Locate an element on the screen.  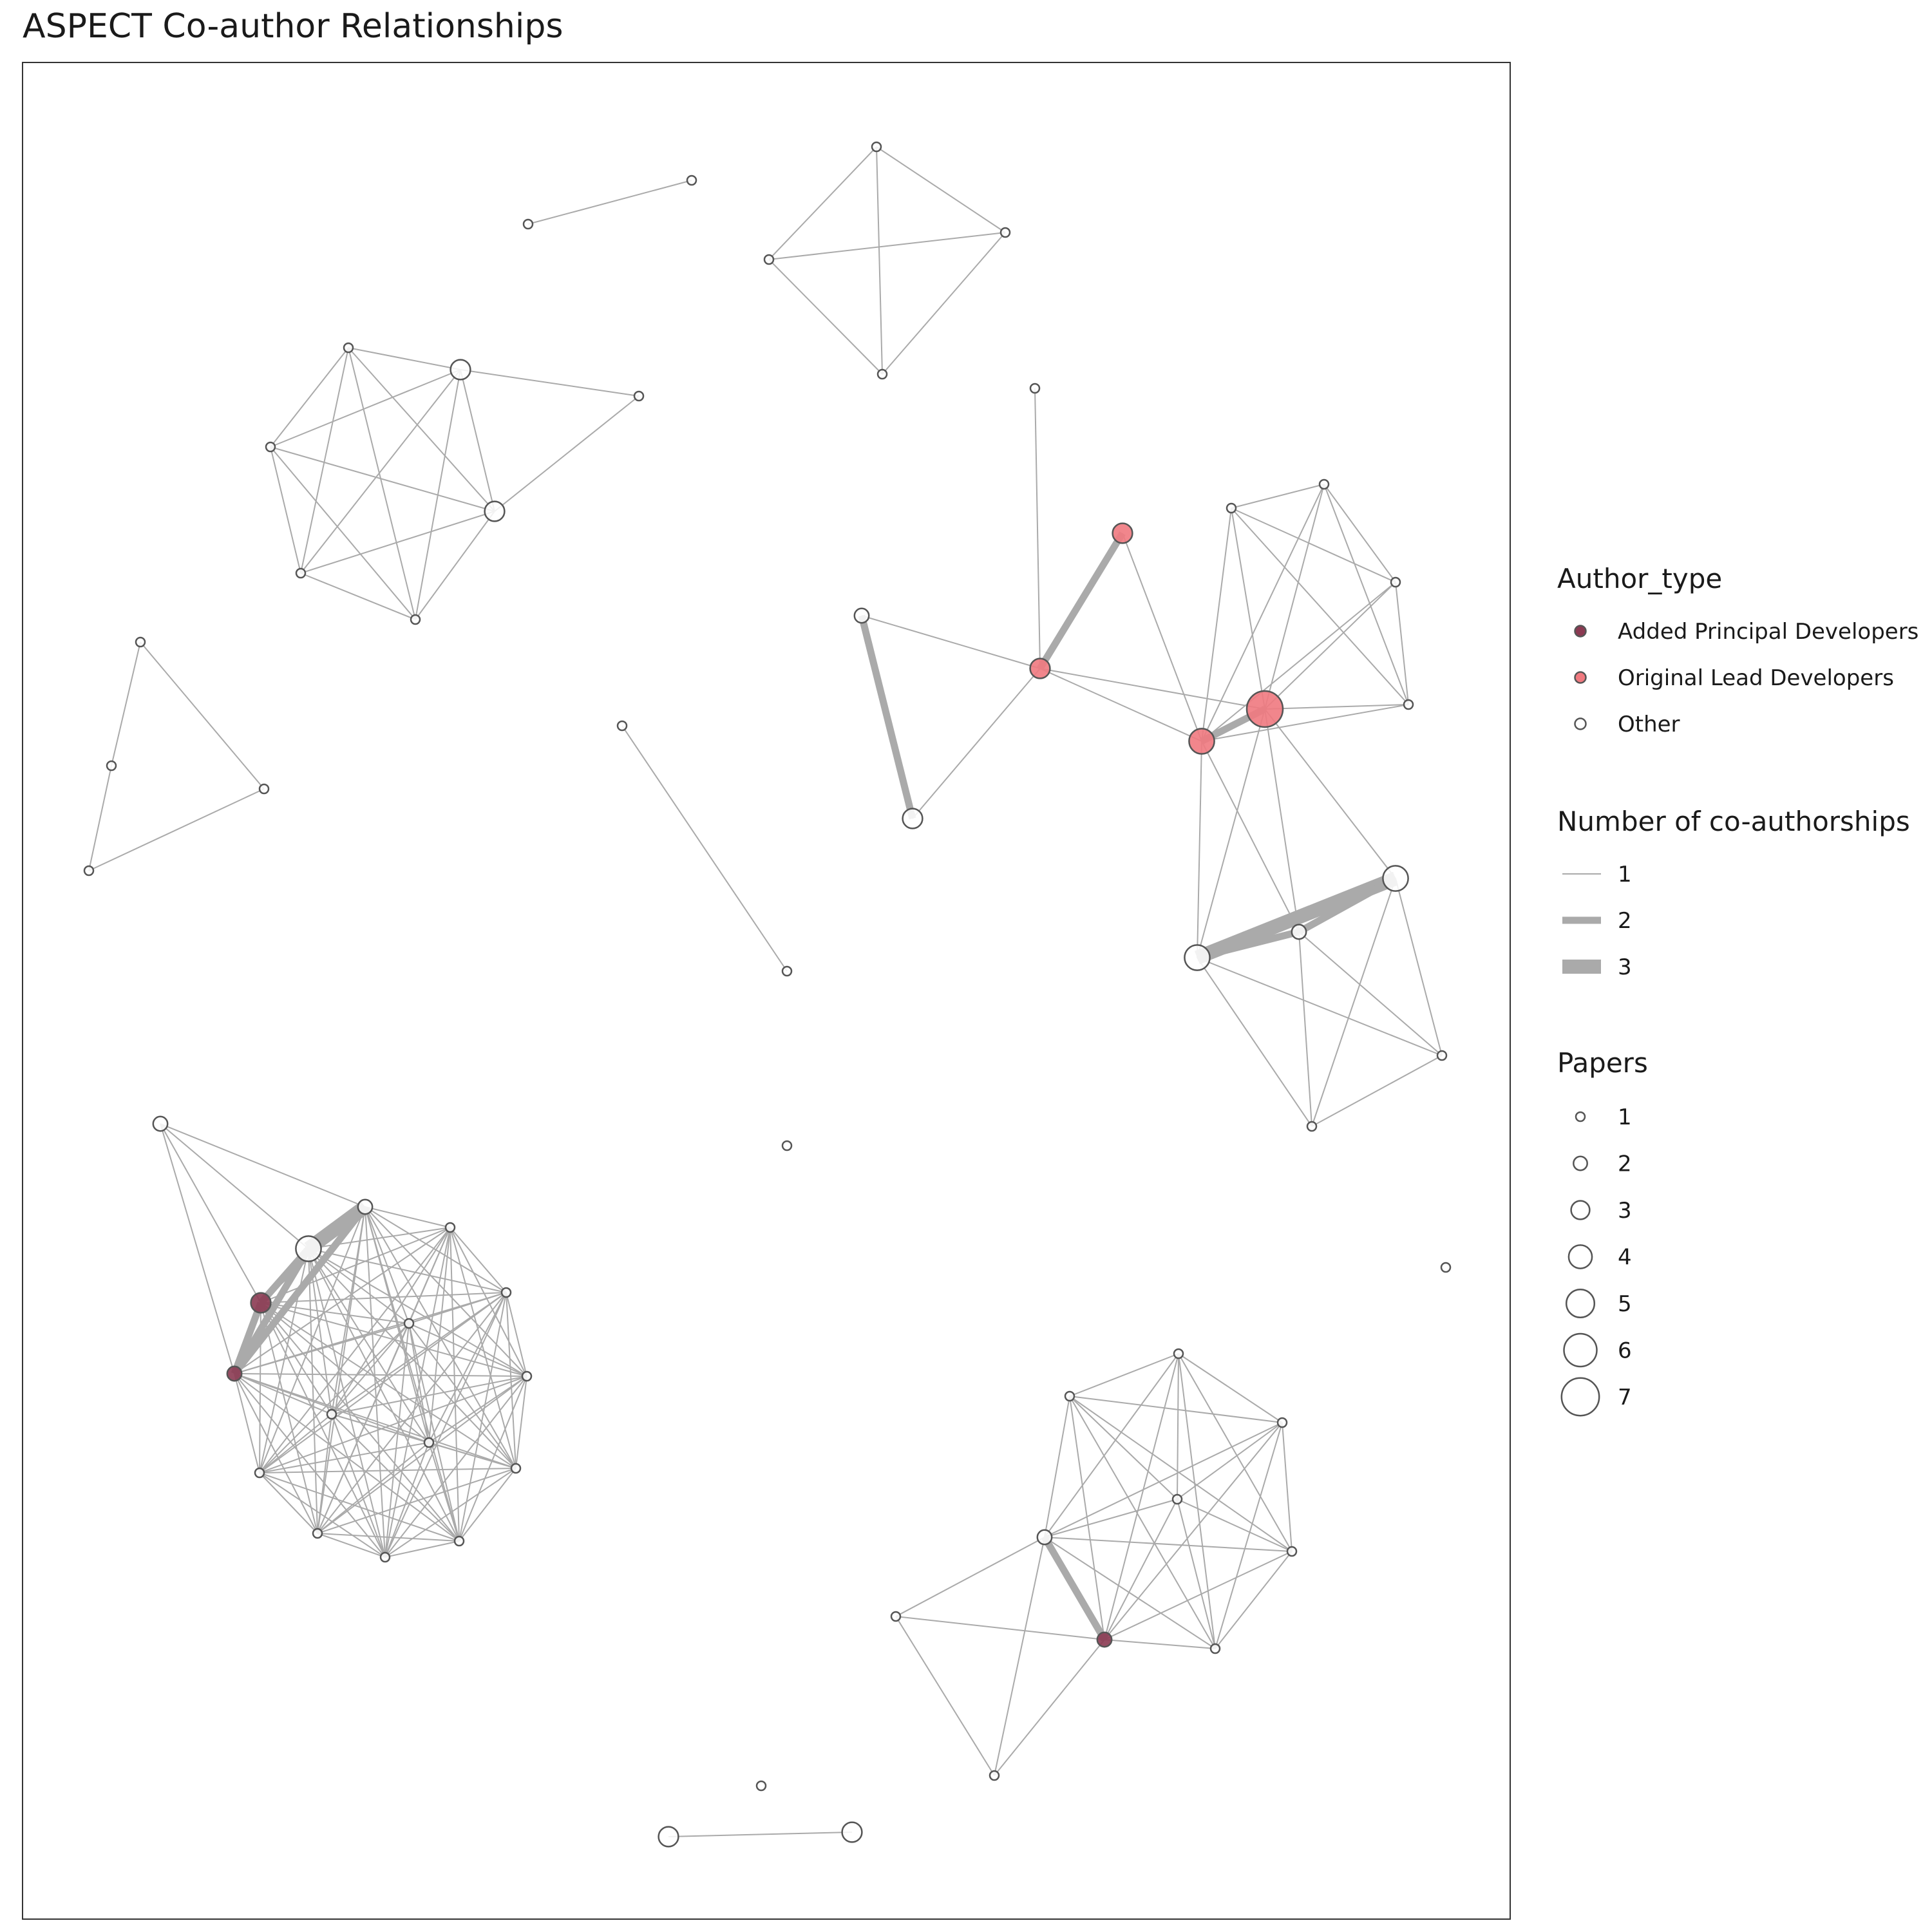
legend-papers-label: 3 is located at coordinates (1625, 1211).